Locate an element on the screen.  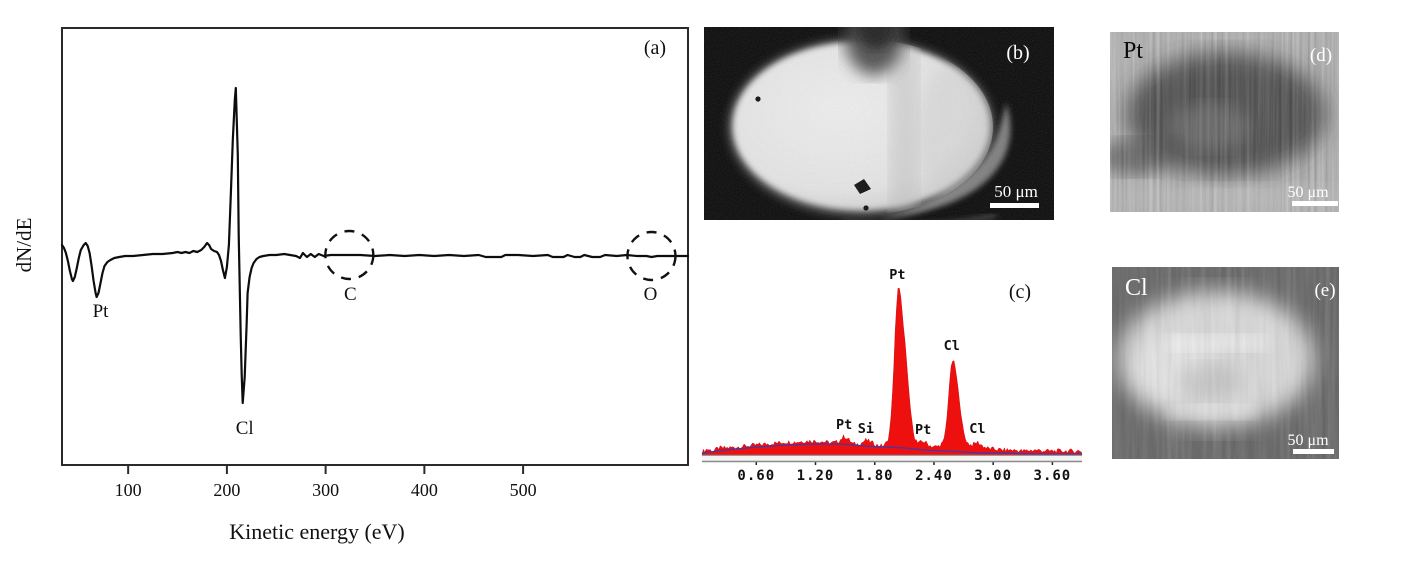
eds-x-tick-label: 2.40 is located at coordinates (934, 476).